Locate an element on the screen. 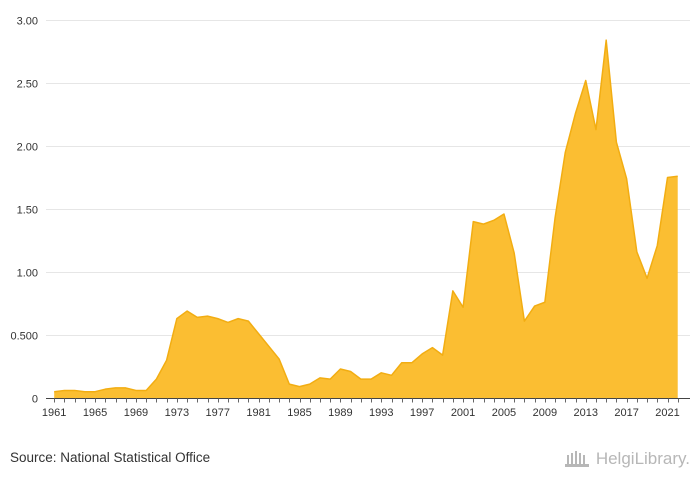  x-tick-label: 2021 is located at coordinates (667, 413).